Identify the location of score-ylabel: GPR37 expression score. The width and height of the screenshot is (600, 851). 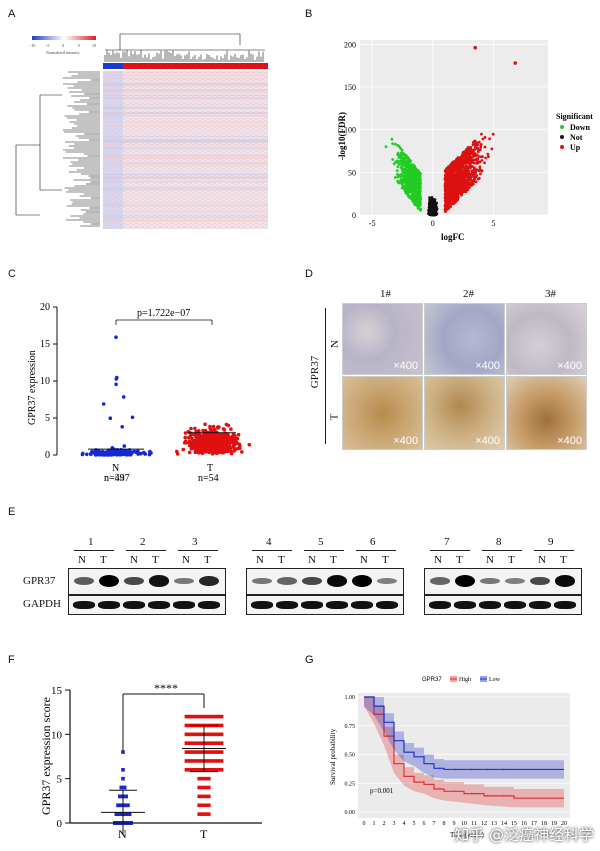
(46, 756).